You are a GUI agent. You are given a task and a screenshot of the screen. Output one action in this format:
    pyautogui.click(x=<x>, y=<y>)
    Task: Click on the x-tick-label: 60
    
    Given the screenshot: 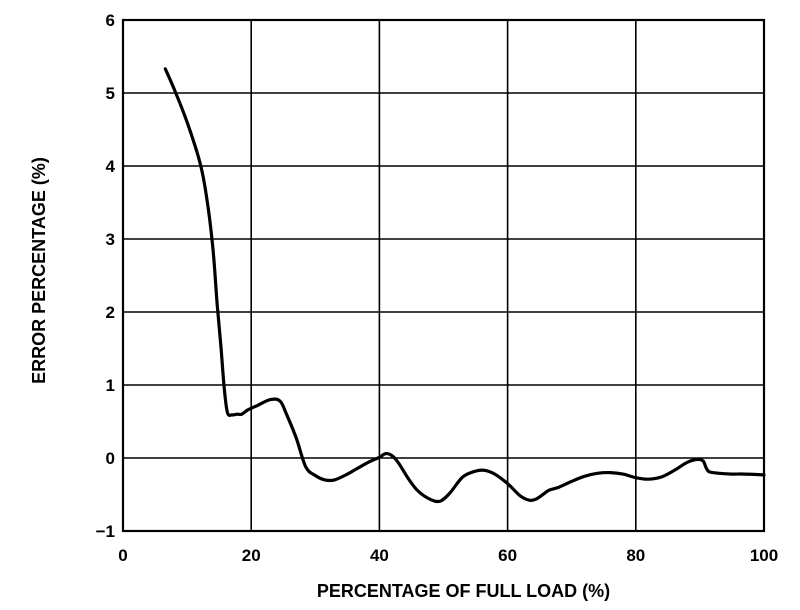 What is the action you would take?
    pyautogui.click(x=507, y=555)
    